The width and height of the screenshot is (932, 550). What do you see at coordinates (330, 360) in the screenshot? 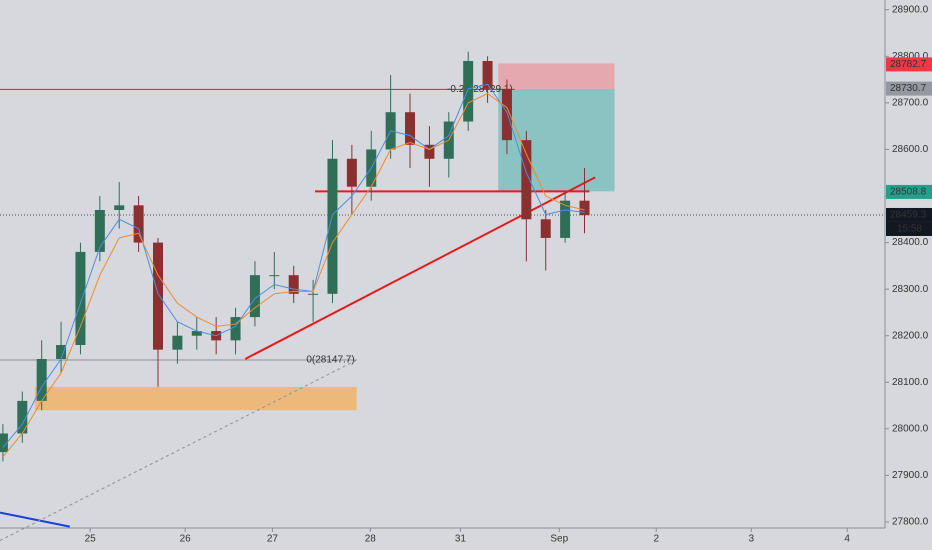
I see `fib-label: 0(28147.7)` at bounding box center [330, 360].